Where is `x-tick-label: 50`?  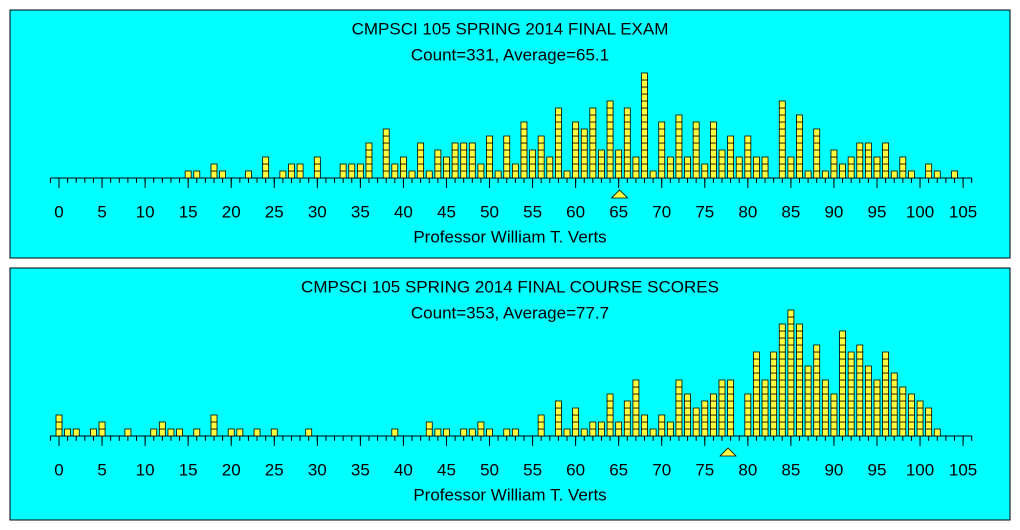 x-tick-label: 50 is located at coordinates (489, 211).